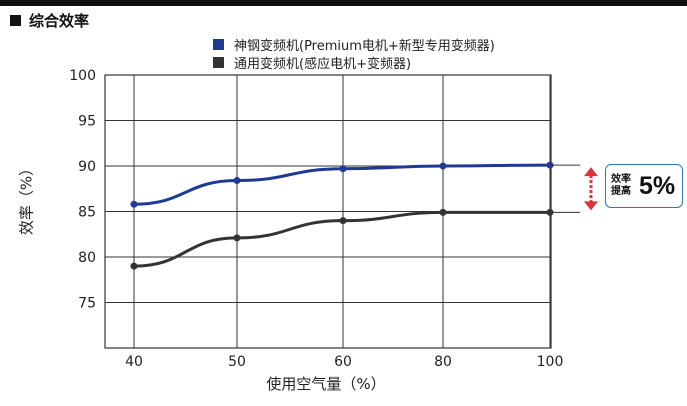 This screenshot has height=406, width=687. I want to click on difference-arrow, so click(591, 189).